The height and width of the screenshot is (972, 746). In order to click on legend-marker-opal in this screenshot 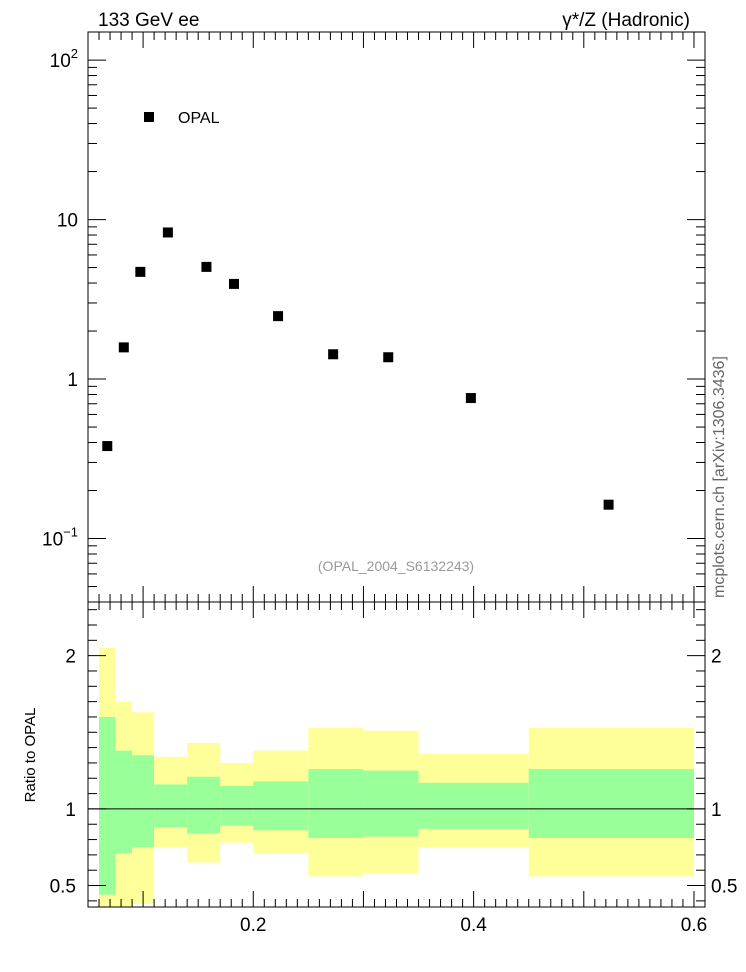, I will do `click(149, 117)`.